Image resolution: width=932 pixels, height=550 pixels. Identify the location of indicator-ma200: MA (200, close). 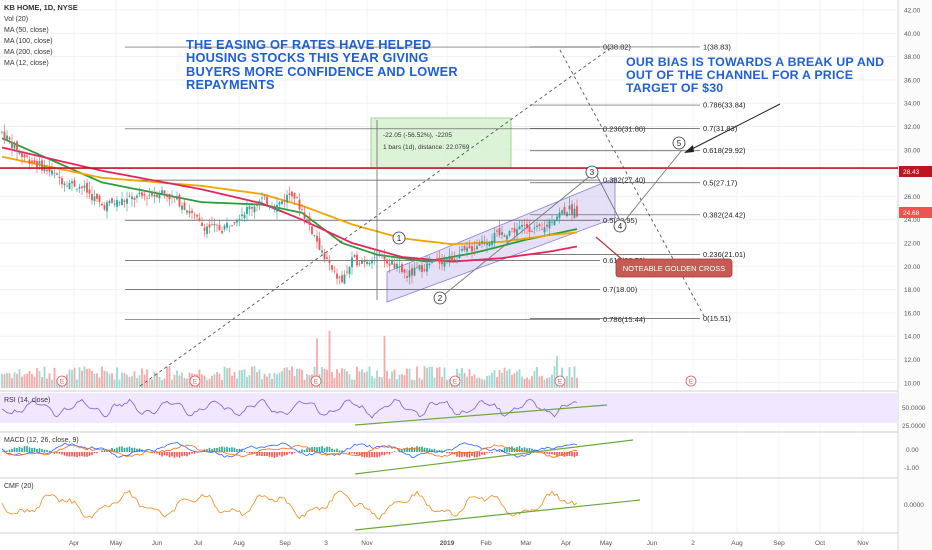
(28, 52).